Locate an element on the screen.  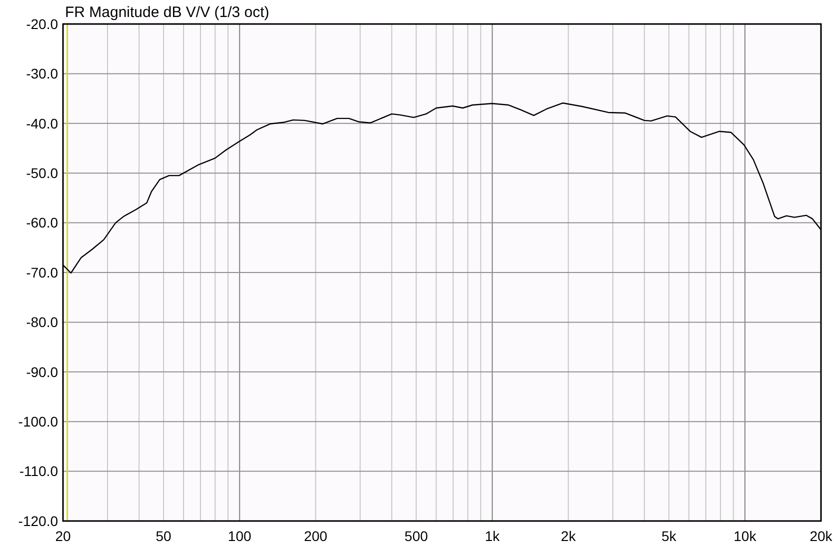
y-tick-label: -70.0 is located at coordinates (42, 272).